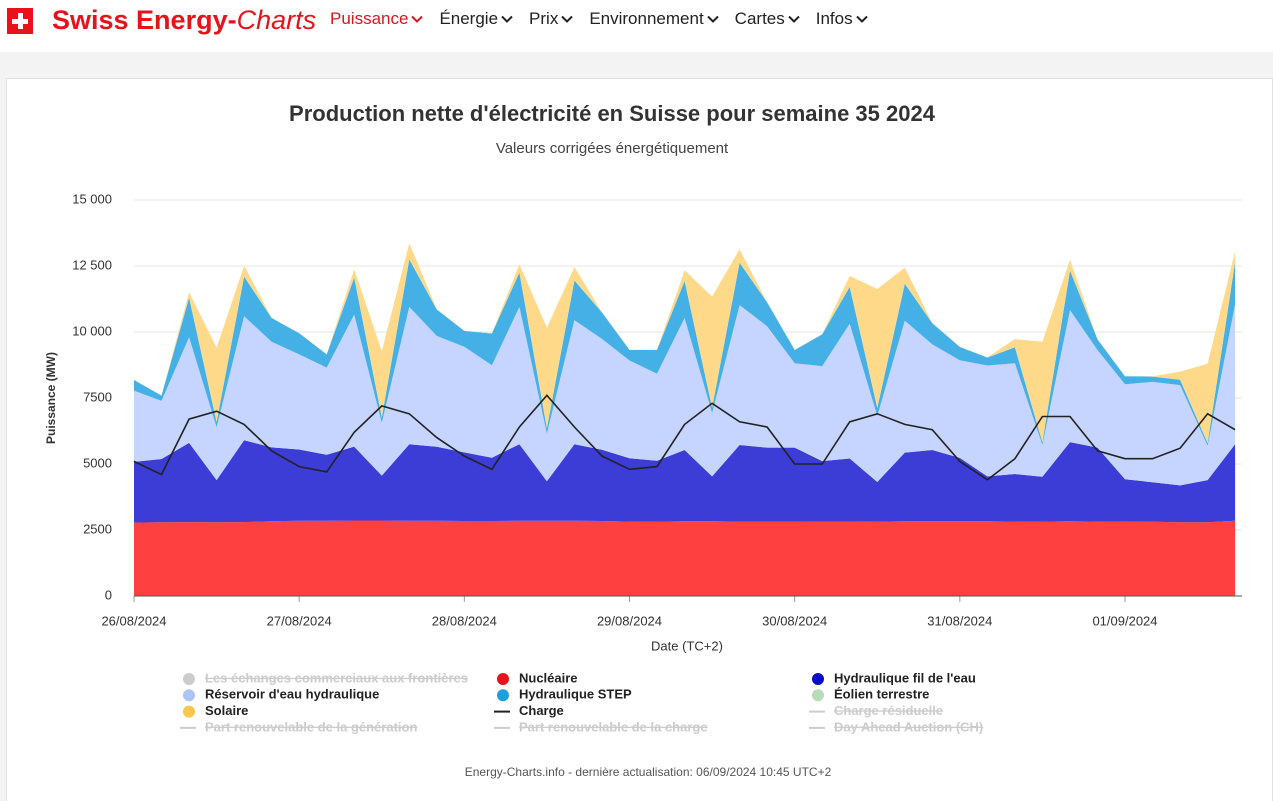  Describe the element at coordinates (92, 330) in the screenshot. I see `y-tick-label: 10 000` at that location.